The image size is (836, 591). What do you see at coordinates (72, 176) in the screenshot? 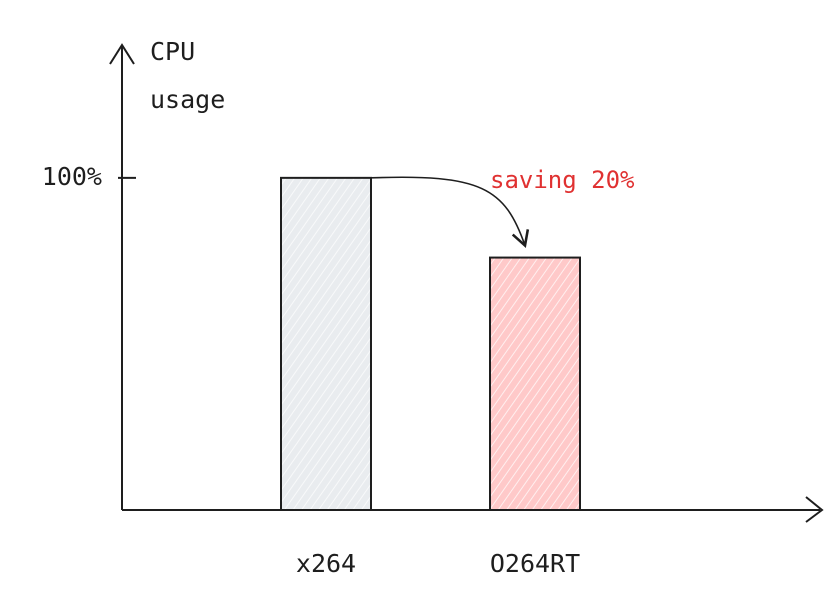
I see `y-tick-label: 100%` at bounding box center [72, 176].